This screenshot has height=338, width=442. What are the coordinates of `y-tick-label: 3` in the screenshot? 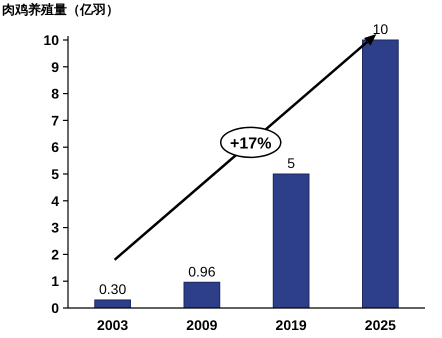 It's located at (55, 228).